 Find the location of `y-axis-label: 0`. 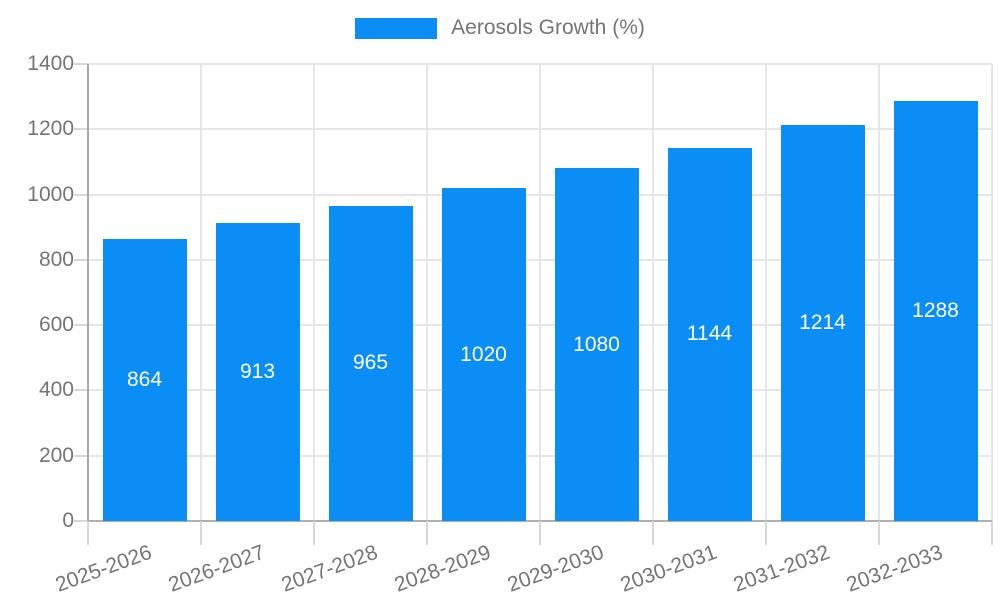

y-axis-label: 0 is located at coordinates (68, 520).